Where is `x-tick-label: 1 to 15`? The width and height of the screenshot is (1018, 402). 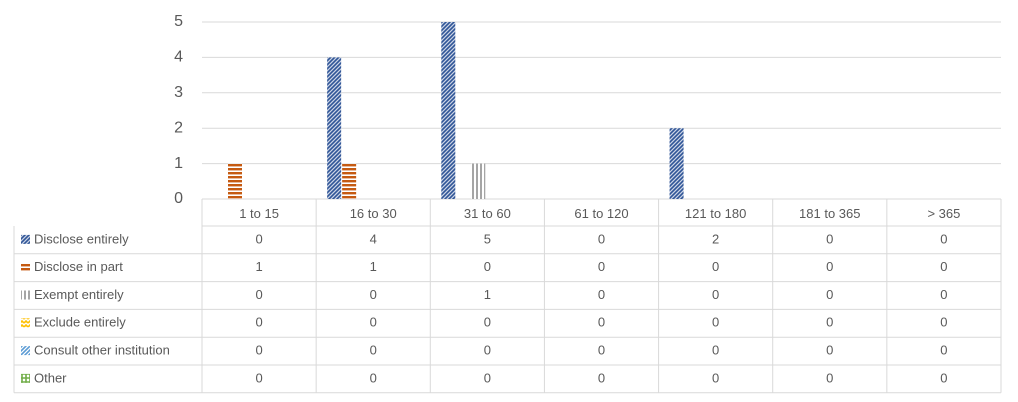
x-tick-label: 1 to 15 is located at coordinates (259, 213).